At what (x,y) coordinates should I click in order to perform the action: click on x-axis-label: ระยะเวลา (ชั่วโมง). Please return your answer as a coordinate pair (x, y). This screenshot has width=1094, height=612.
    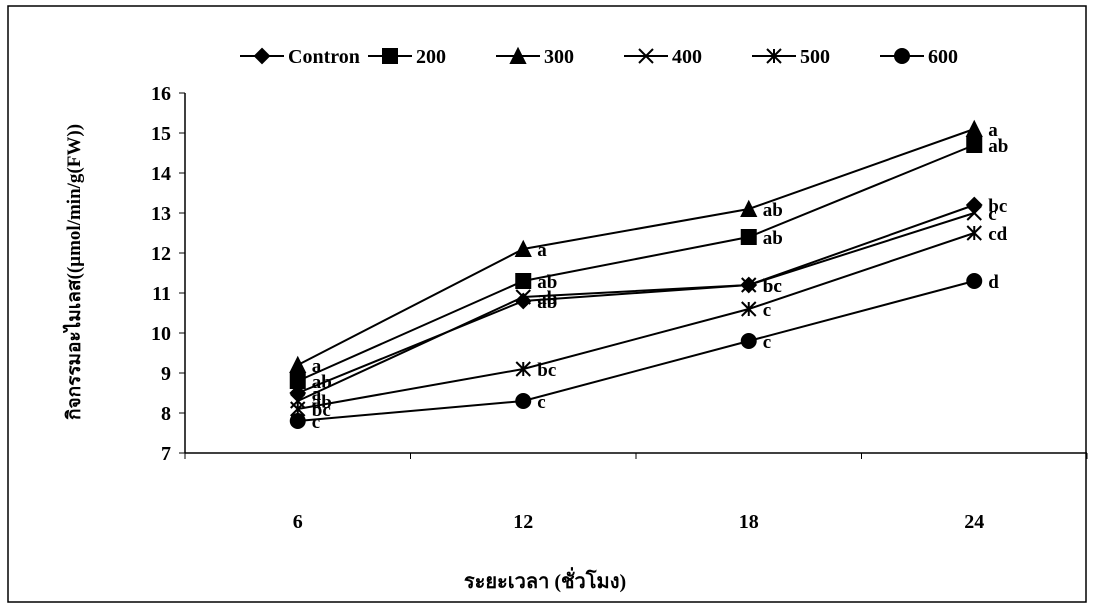
    Looking at the image, I should click on (545, 579).